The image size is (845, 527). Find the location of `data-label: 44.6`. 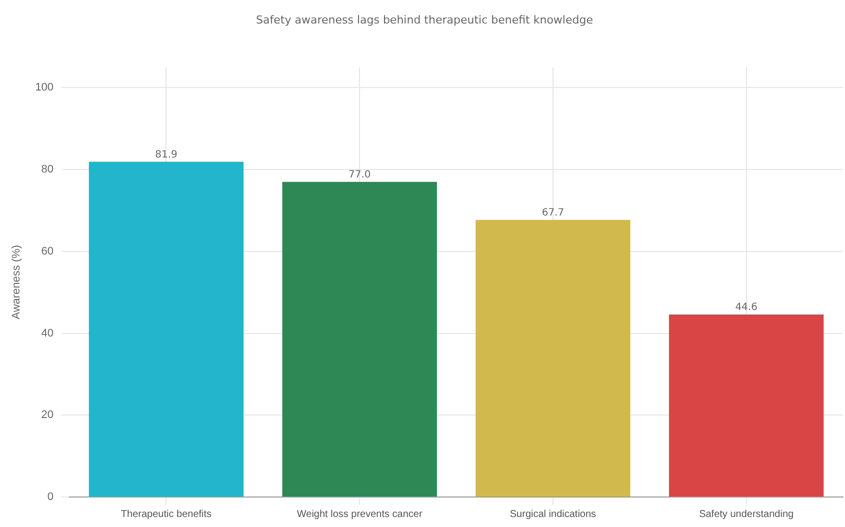

data-label: 44.6 is located at coordinates (746, 308).